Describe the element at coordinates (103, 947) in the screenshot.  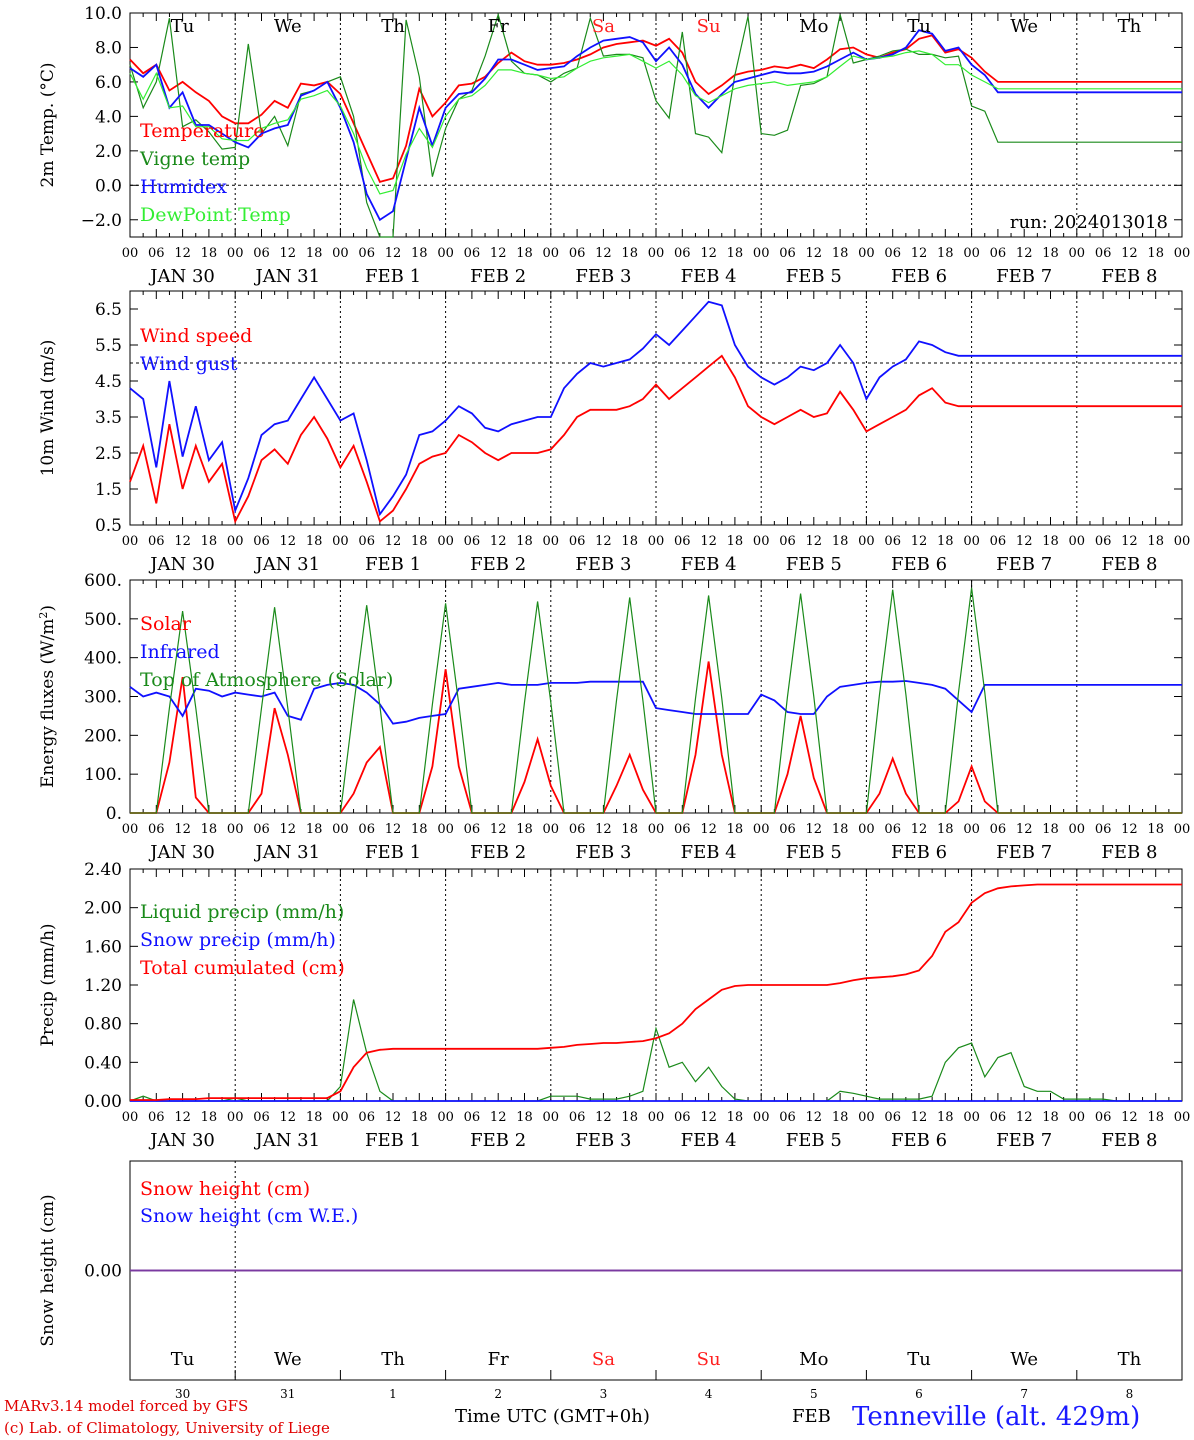
I see `y-tick-label: 1.60` at that location.